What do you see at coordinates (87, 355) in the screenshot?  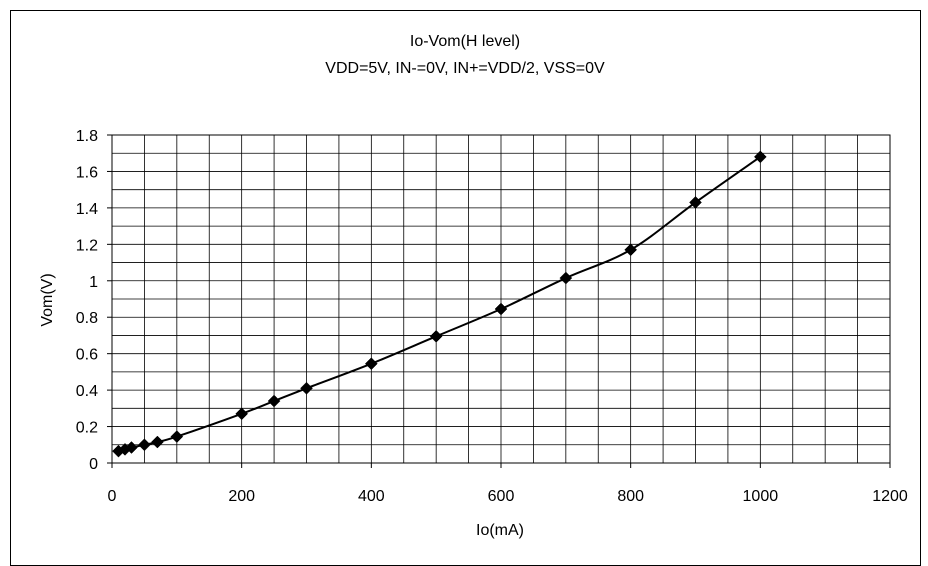 I see `y-tick-label: 0.6` at bounding box center [87, 355].